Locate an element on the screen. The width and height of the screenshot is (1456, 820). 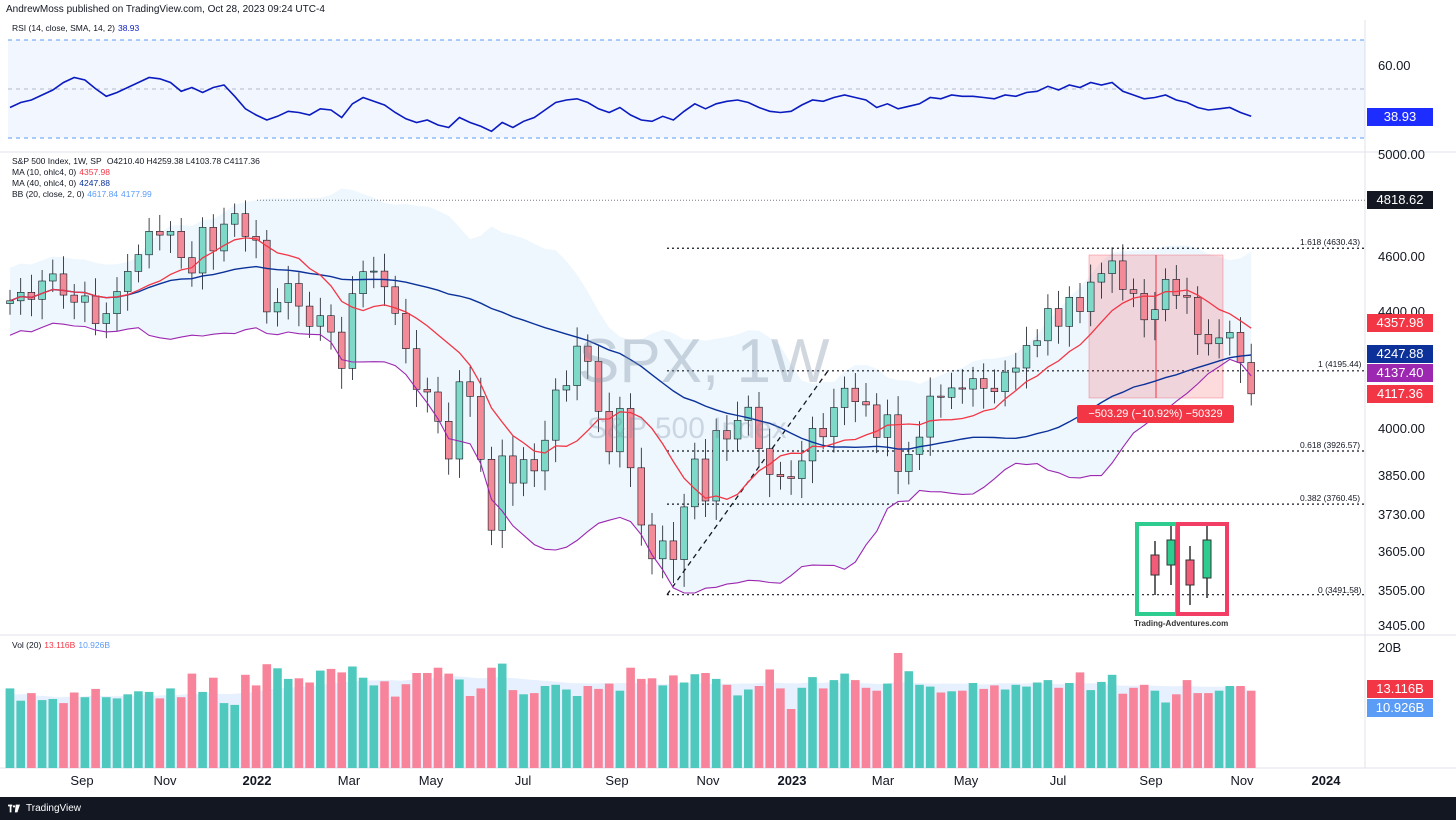
volume-legend-avg: 10.926B is located at coordinates (94, 645).